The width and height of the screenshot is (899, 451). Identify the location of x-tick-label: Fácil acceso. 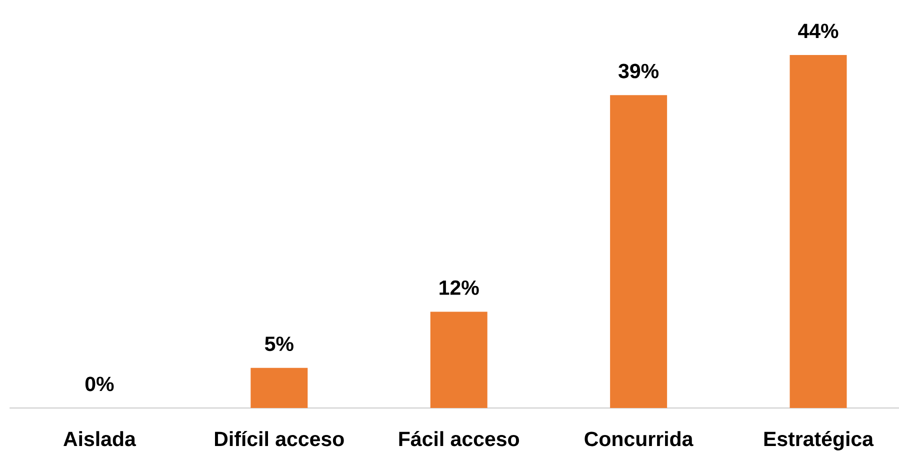
(459, 438).